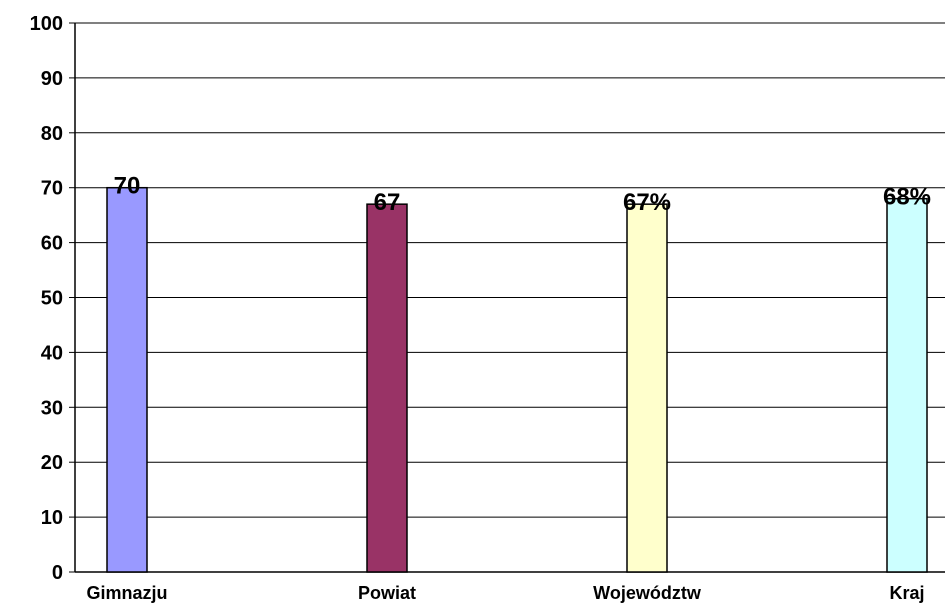 The height and width of the screenshot is (608, 945). What do you see at coordinates (647, 202) in the screenshot?
I see `data-label: 67%` at bounding box center [647, 202].